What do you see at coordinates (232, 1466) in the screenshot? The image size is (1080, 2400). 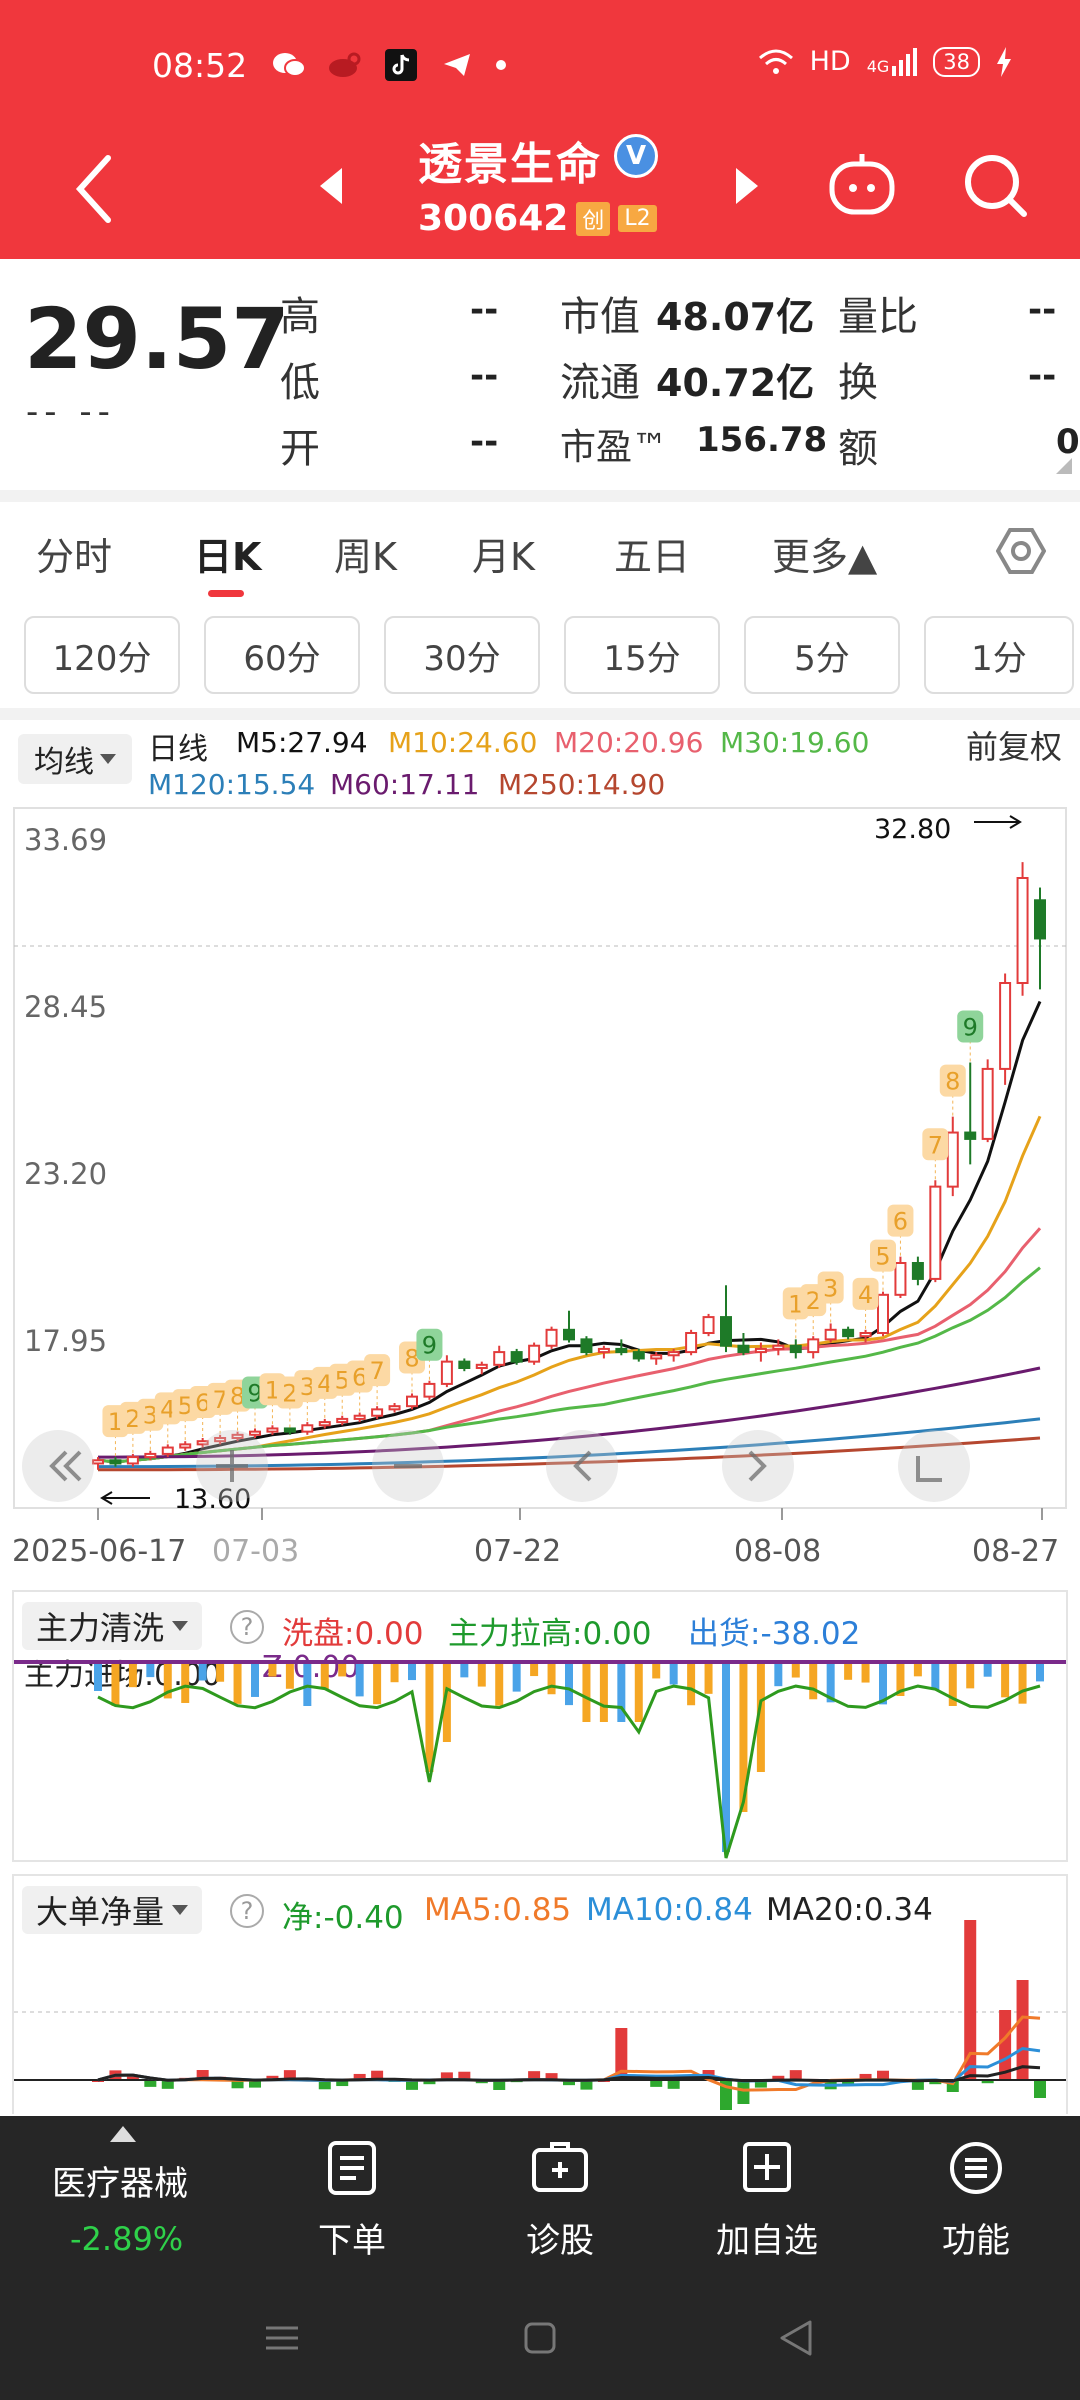 I see `zoom-in-control` at bounding box center [232, 1466].